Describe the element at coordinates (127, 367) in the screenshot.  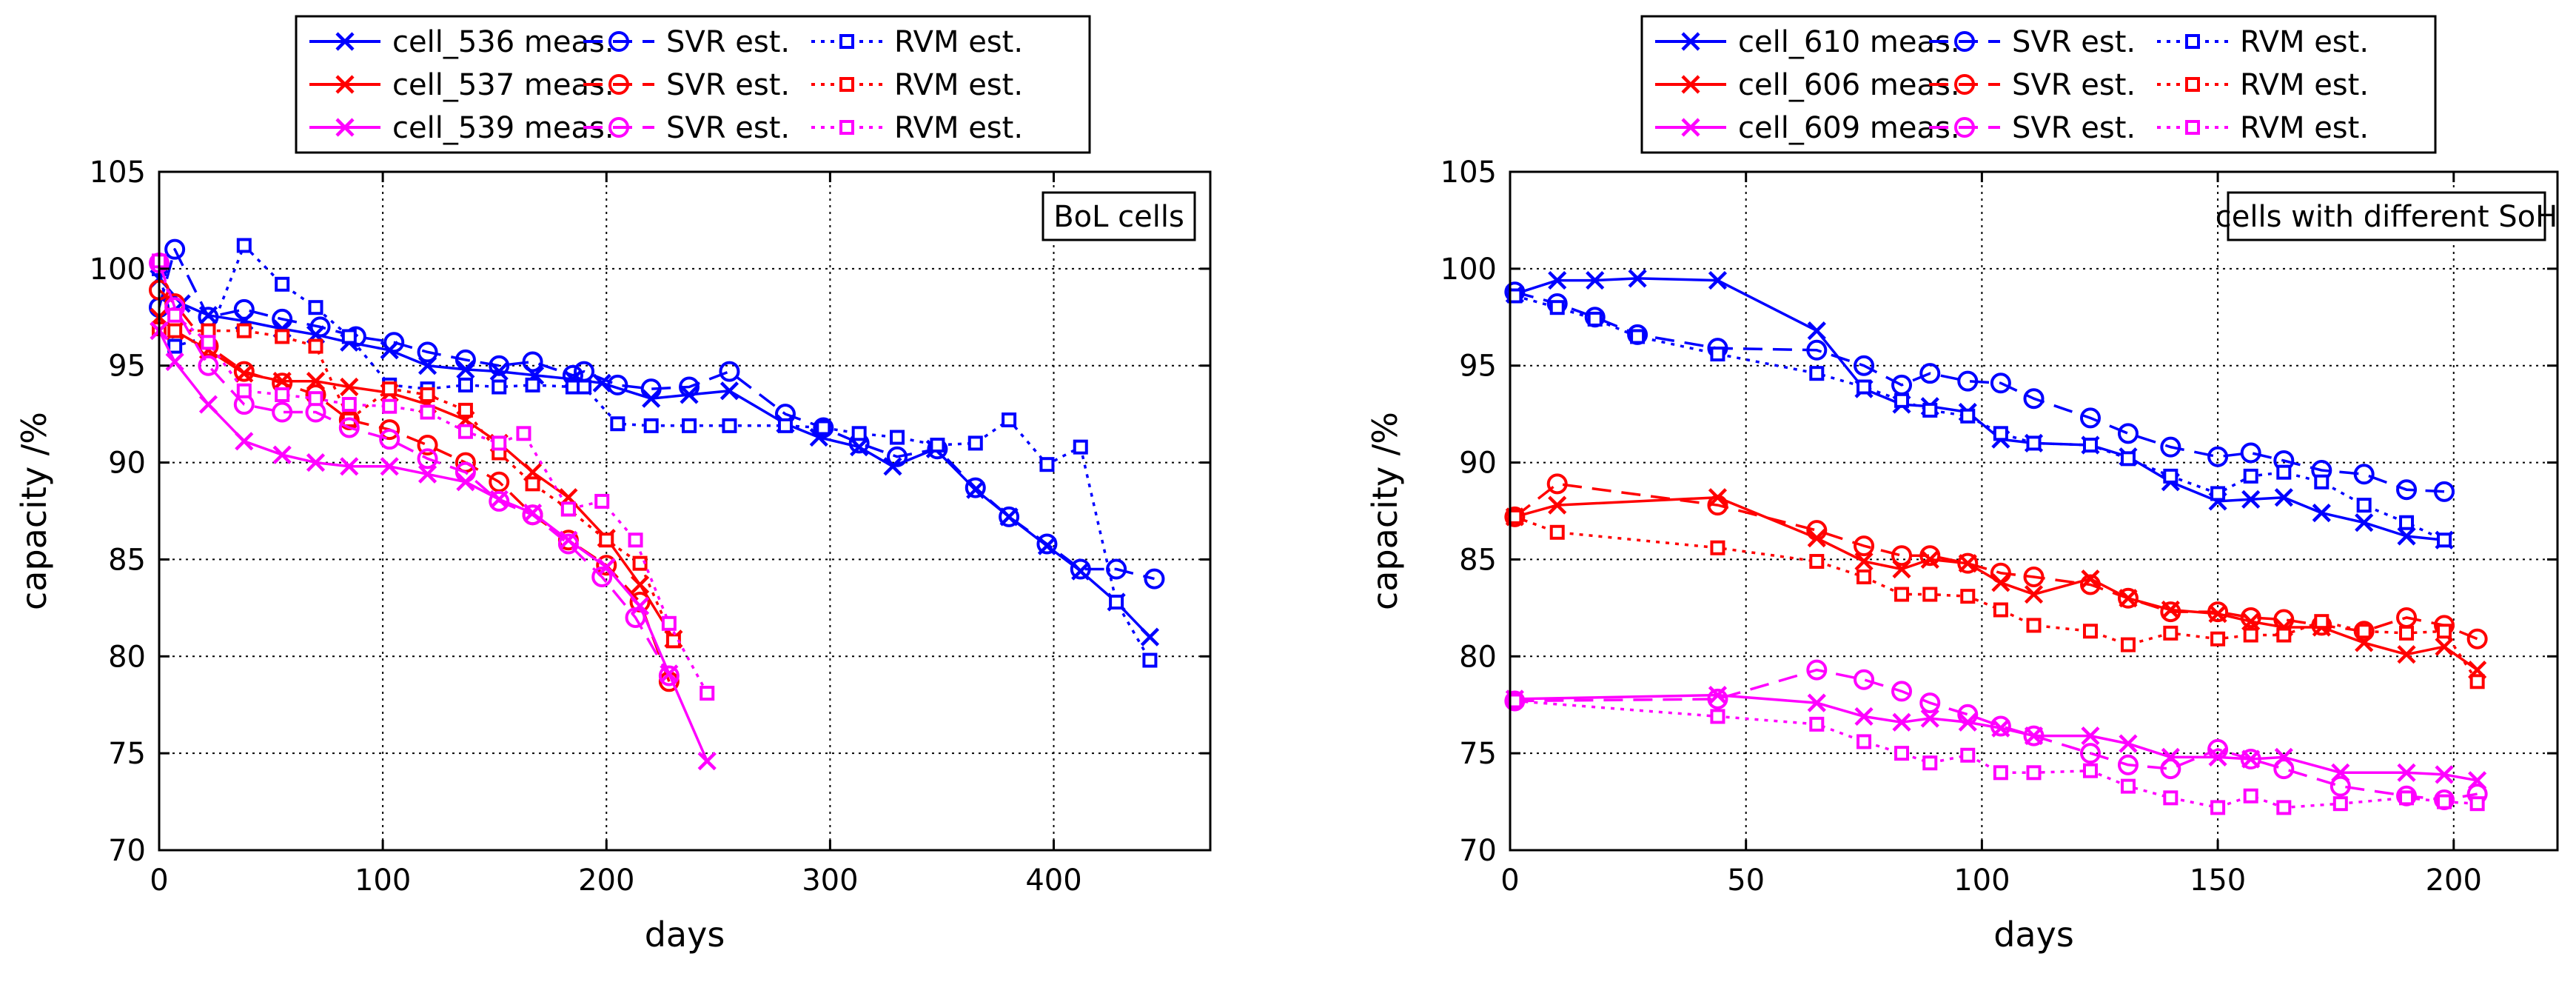
I see `y-tick-label: 95` at that location.